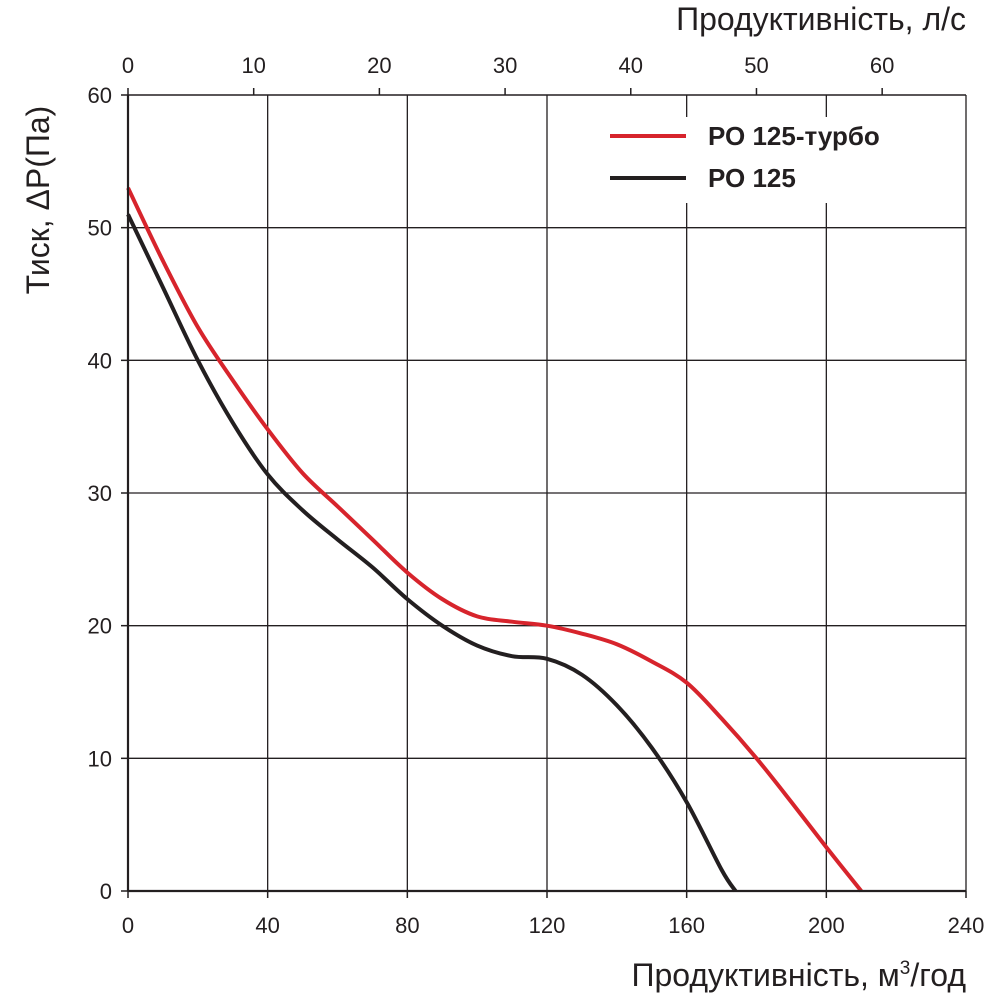  What do you see at coordinates (38, 200) in the screenshot?
I see `y-axis-title: Тиск, ΔP(Па)` at bounding box center [38, 200].